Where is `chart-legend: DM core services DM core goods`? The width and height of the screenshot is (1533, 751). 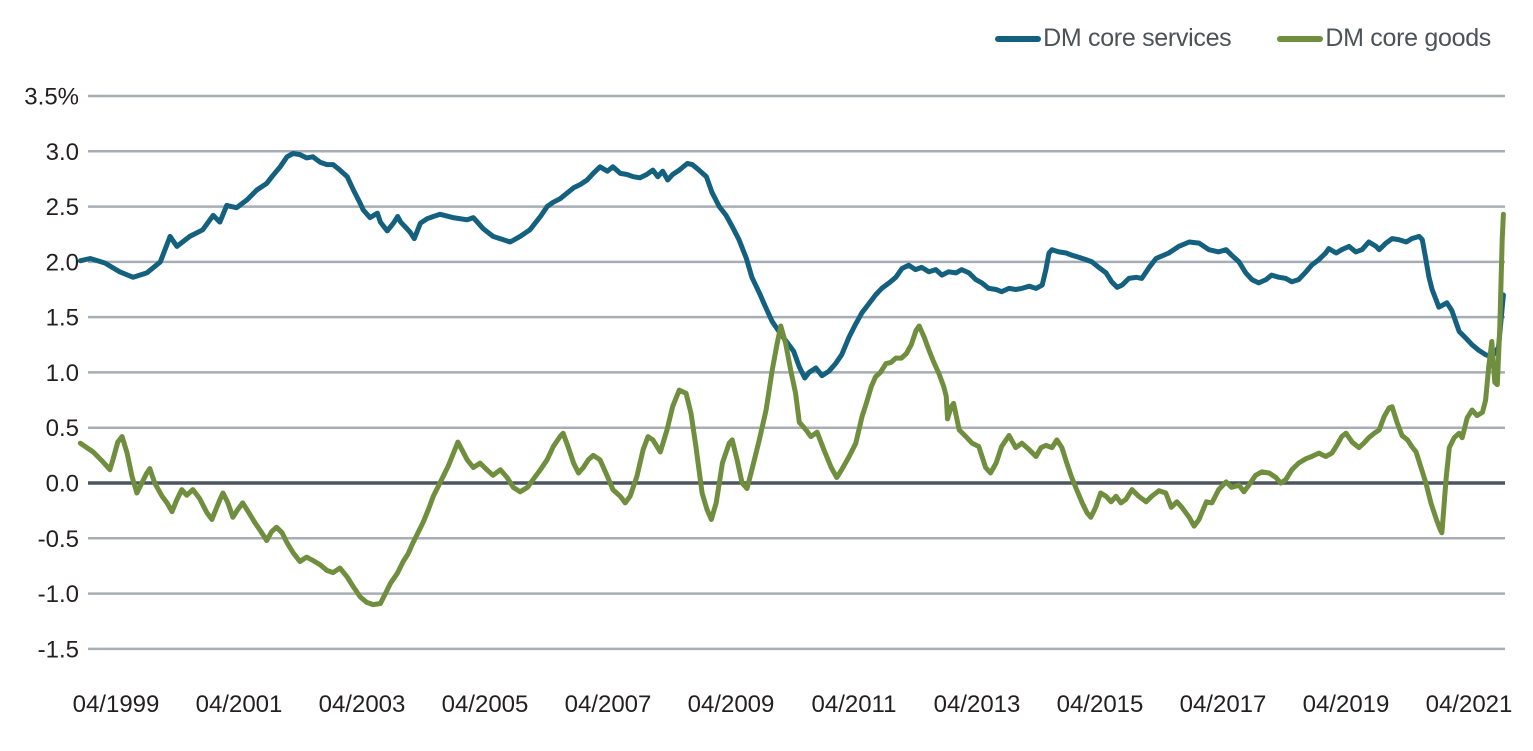
chart-legend: DM core services DM core goods is located at coordinates (1243, 38).